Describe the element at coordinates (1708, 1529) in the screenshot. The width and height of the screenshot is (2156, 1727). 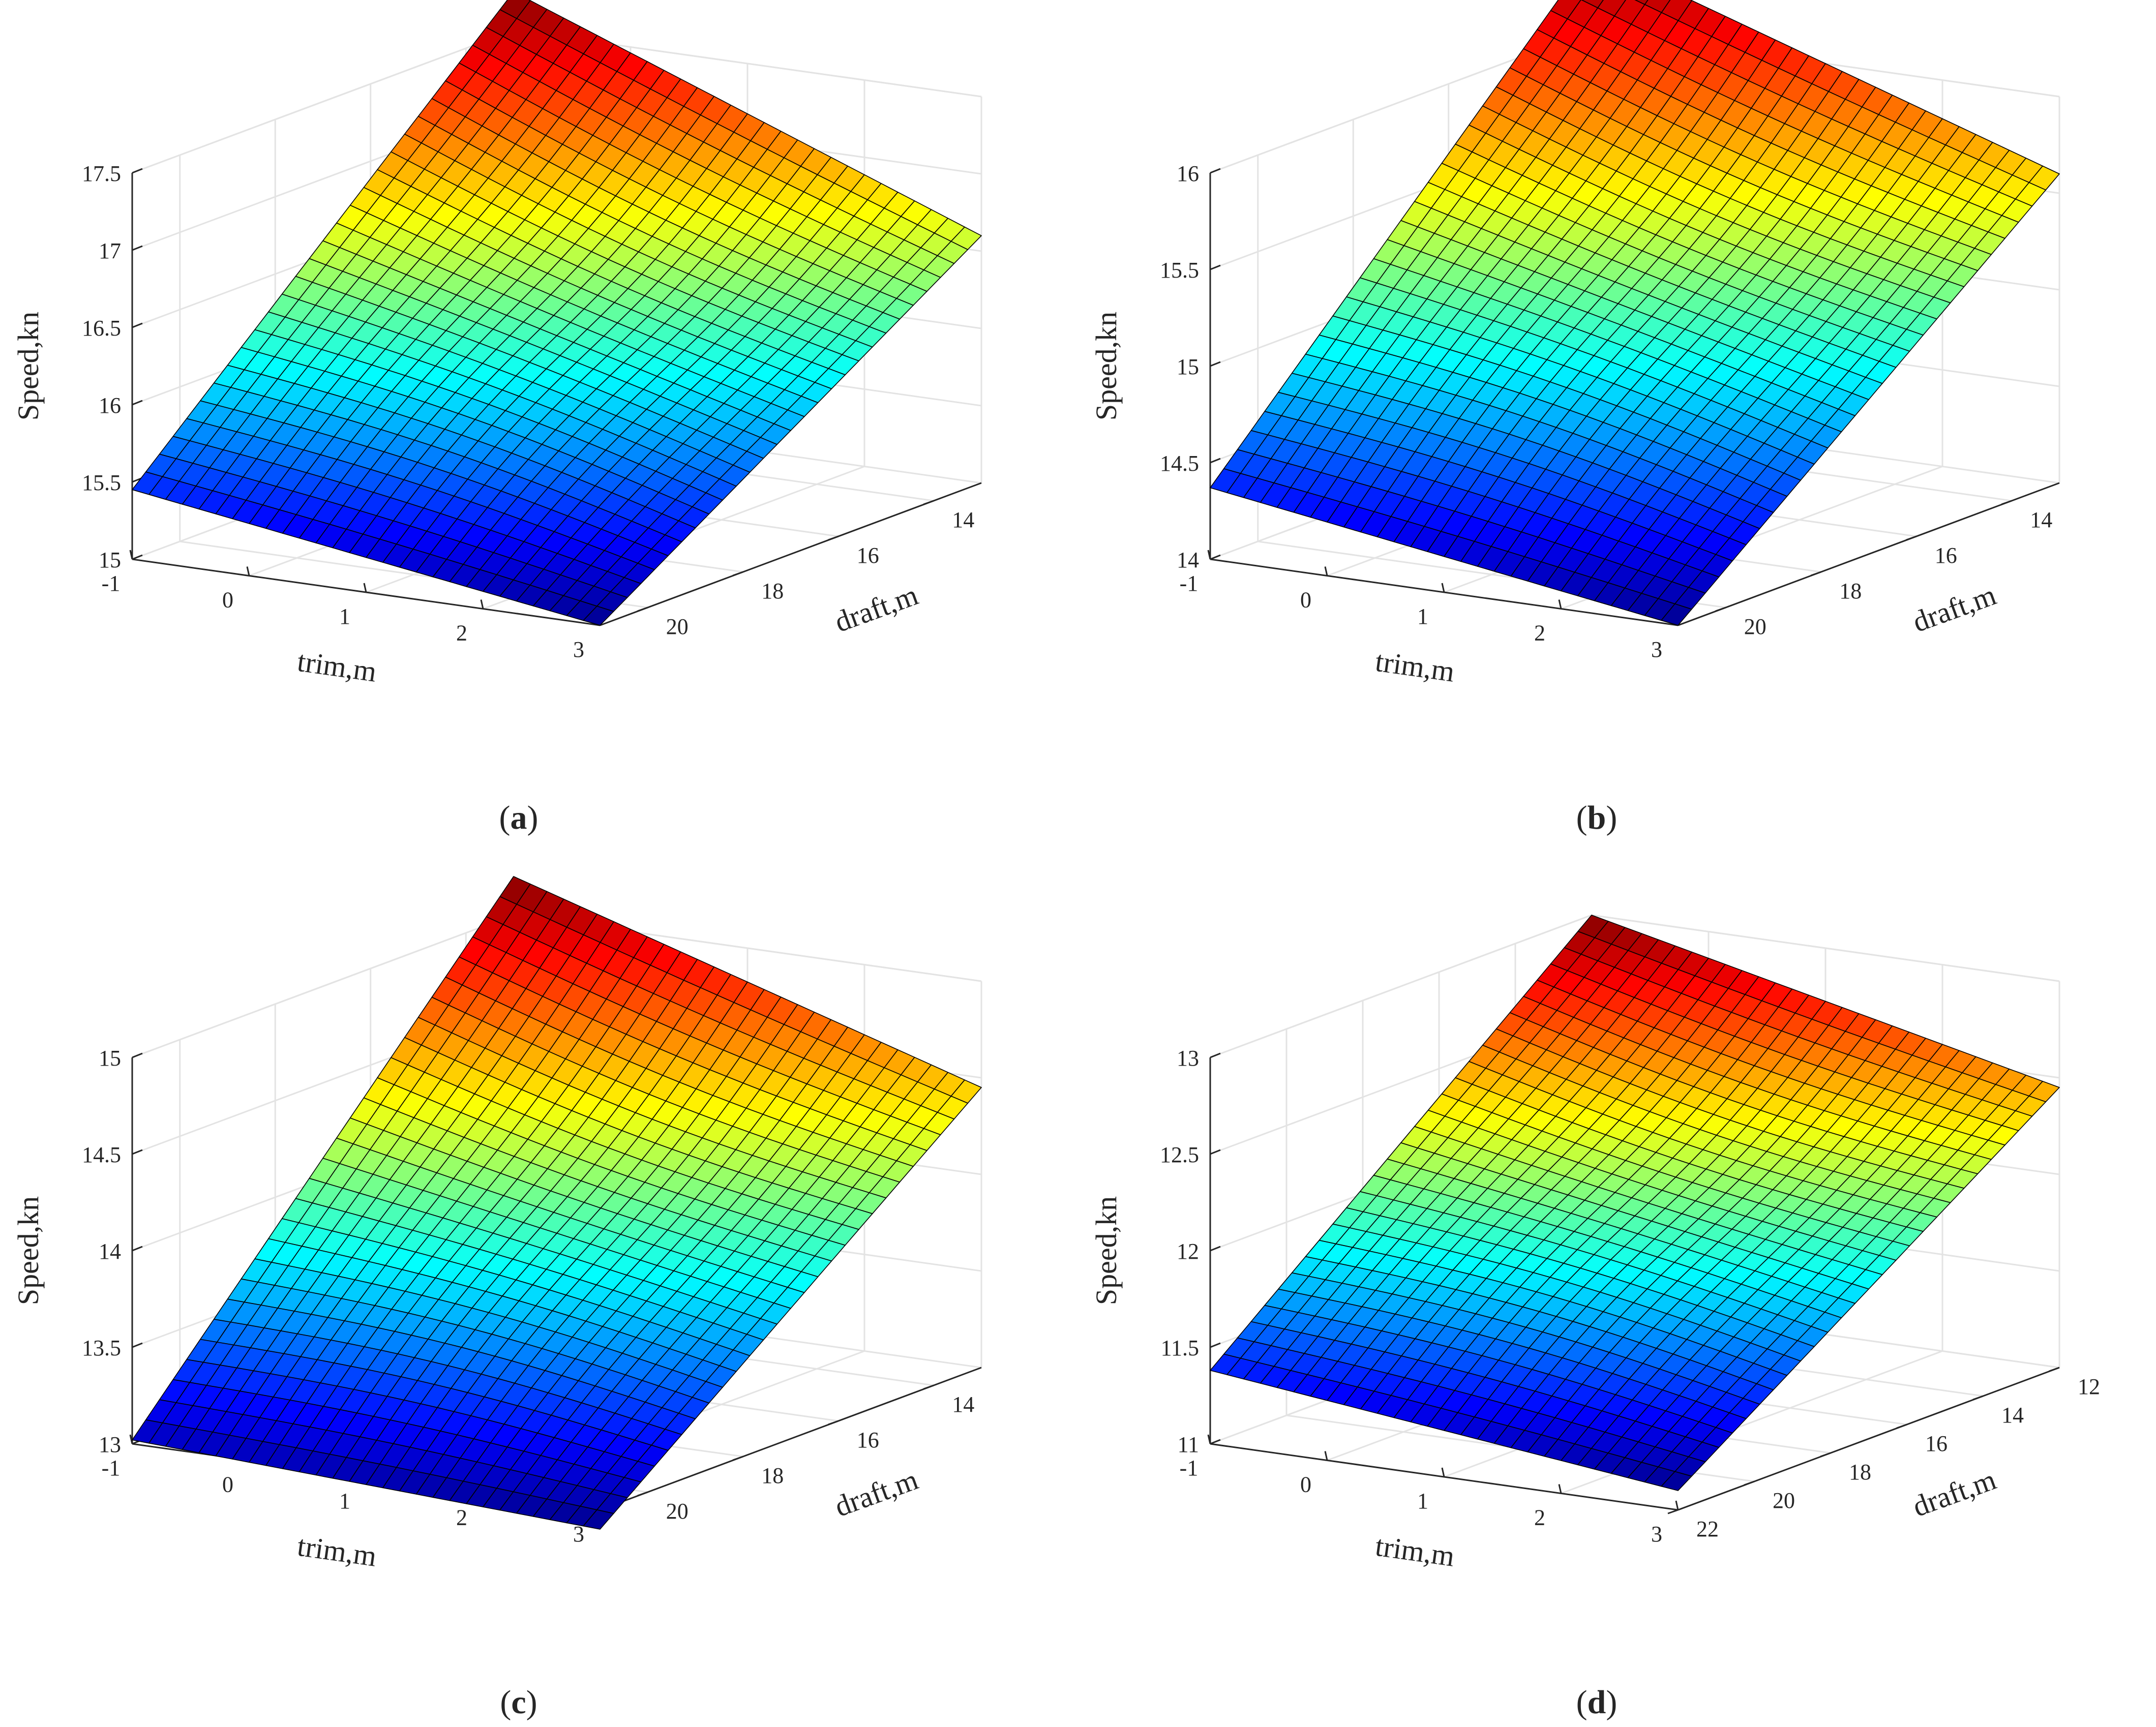
I see `draft-tick-label: 22` at that location.